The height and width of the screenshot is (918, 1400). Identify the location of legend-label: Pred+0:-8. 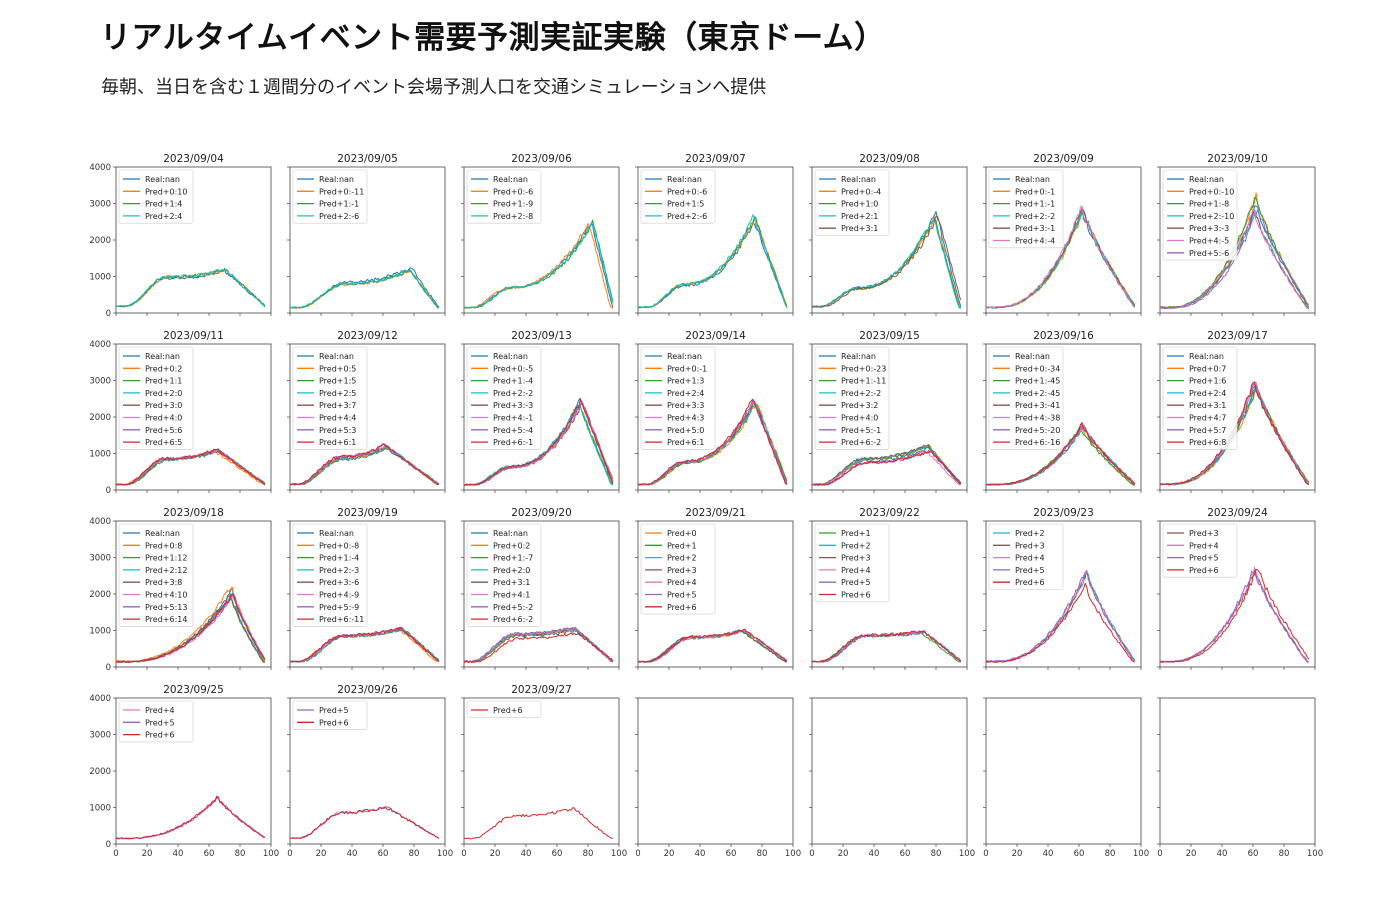
(339, 545).